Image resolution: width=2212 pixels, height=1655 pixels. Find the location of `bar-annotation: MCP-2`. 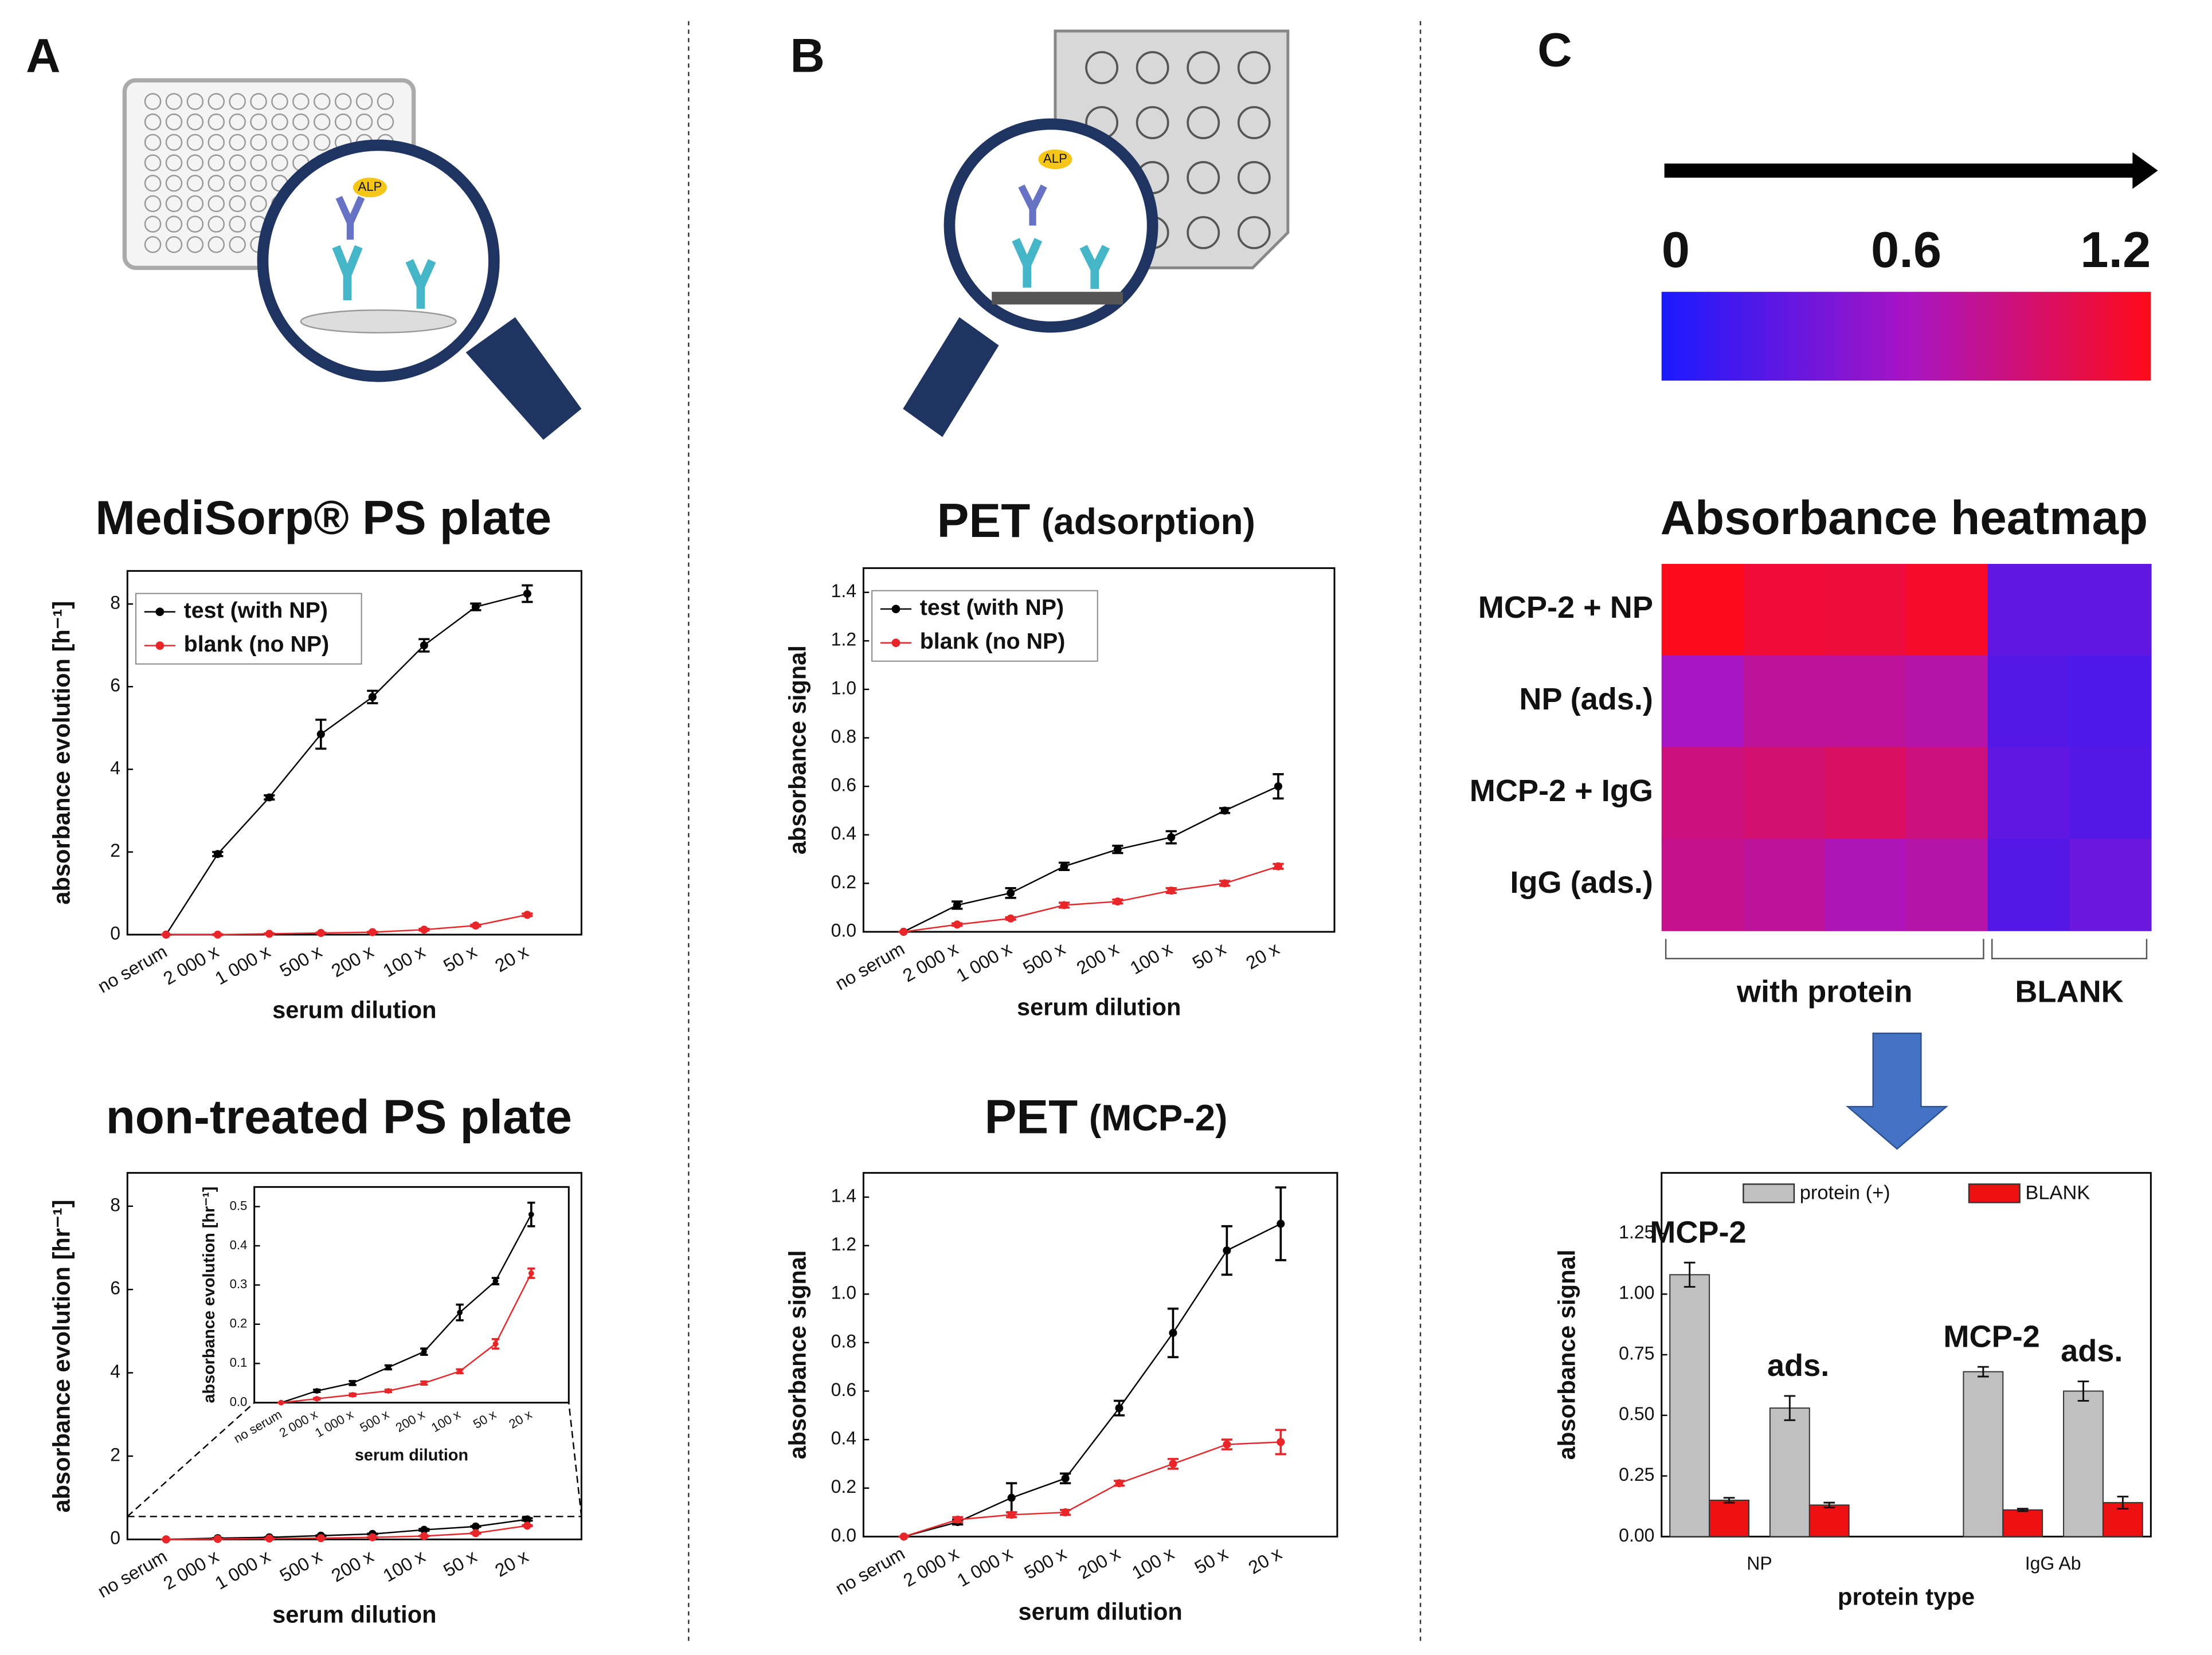

bar-annotation: MCP-2 is located at coordinates (1991, 1336).